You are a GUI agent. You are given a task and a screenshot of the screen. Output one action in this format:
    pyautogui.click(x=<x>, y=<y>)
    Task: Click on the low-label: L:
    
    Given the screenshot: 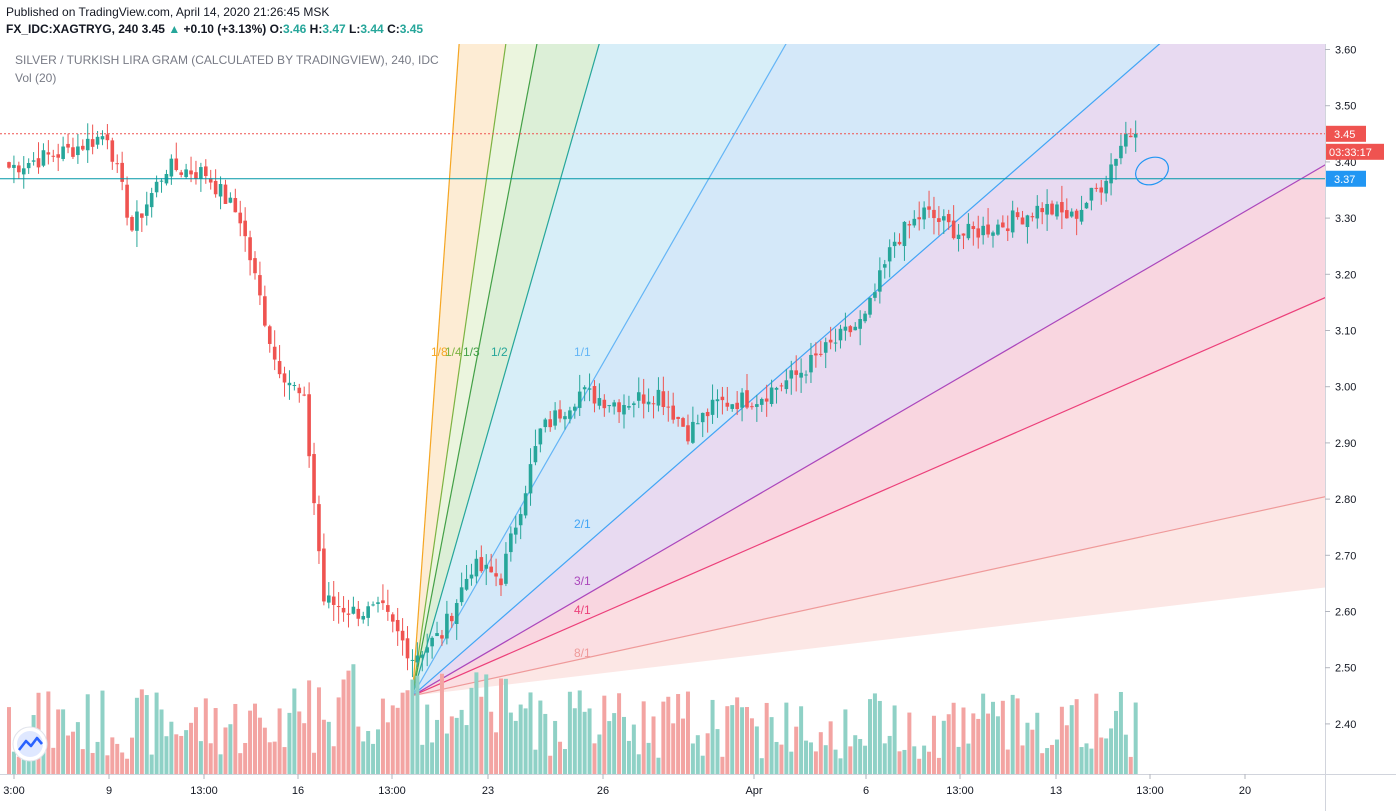 What is the action you would take?
    pyautogui.click(x=355, y=29)
    